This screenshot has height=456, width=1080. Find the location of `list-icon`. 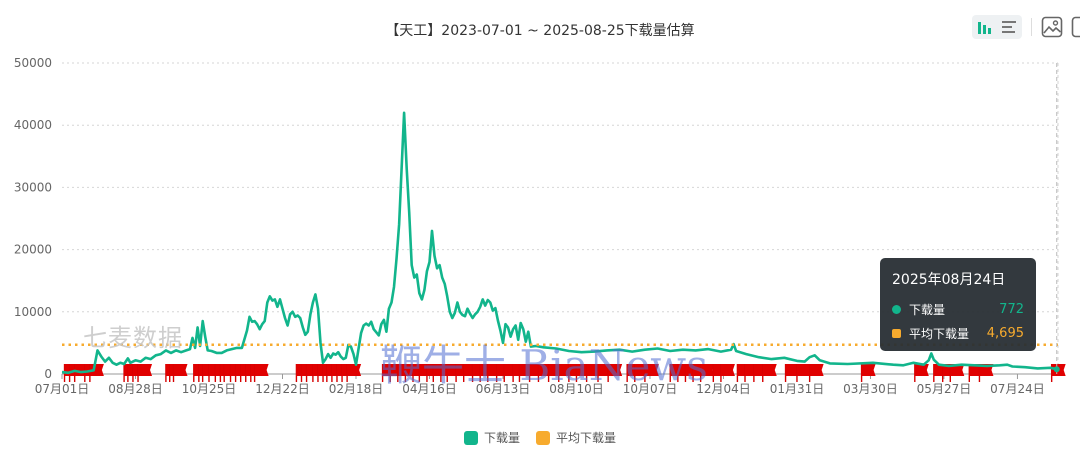

list-icon is located at coordinates (1009, 27).